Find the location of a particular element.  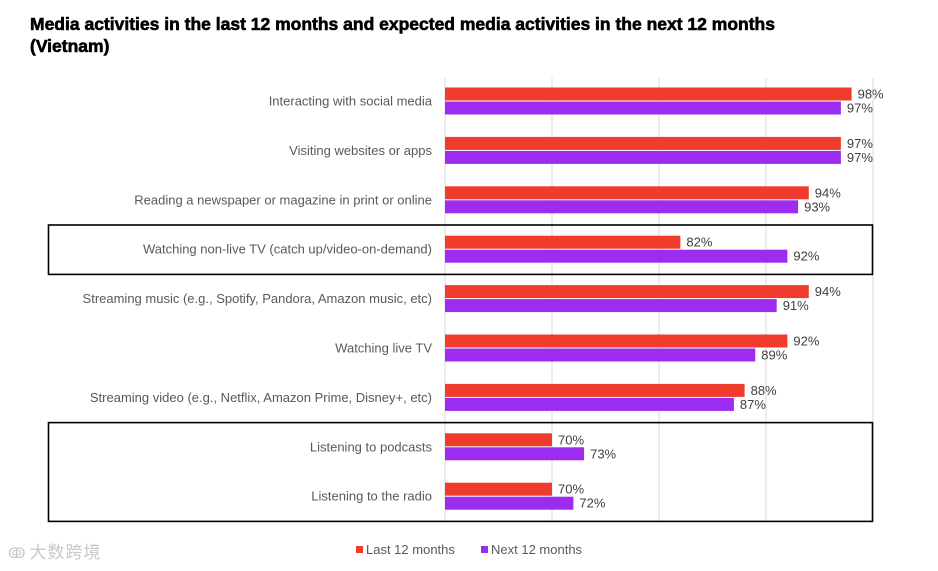

legend-next-12-months-swatch is located at coordinates (484, 549).